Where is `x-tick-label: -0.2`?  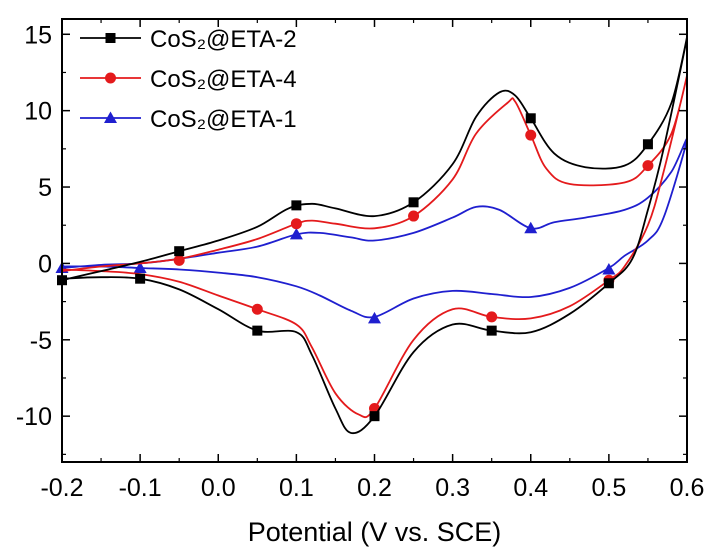
x-tick-label: -0.2 is located at coordinates (61, 488).